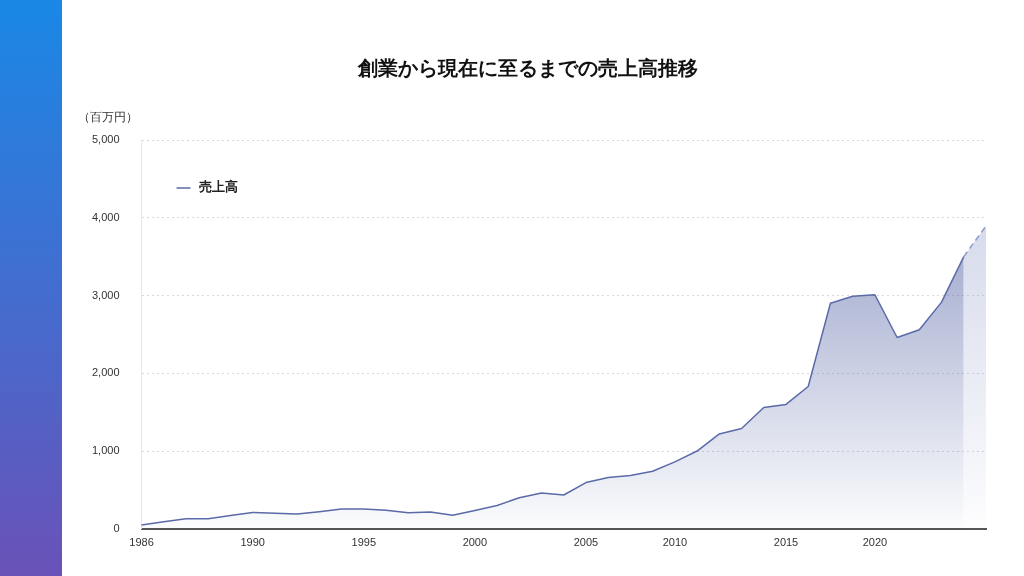  Describe the element at coordinates (786, 542) in the screenshot. I see `x-tick-label: 2015` at that location.